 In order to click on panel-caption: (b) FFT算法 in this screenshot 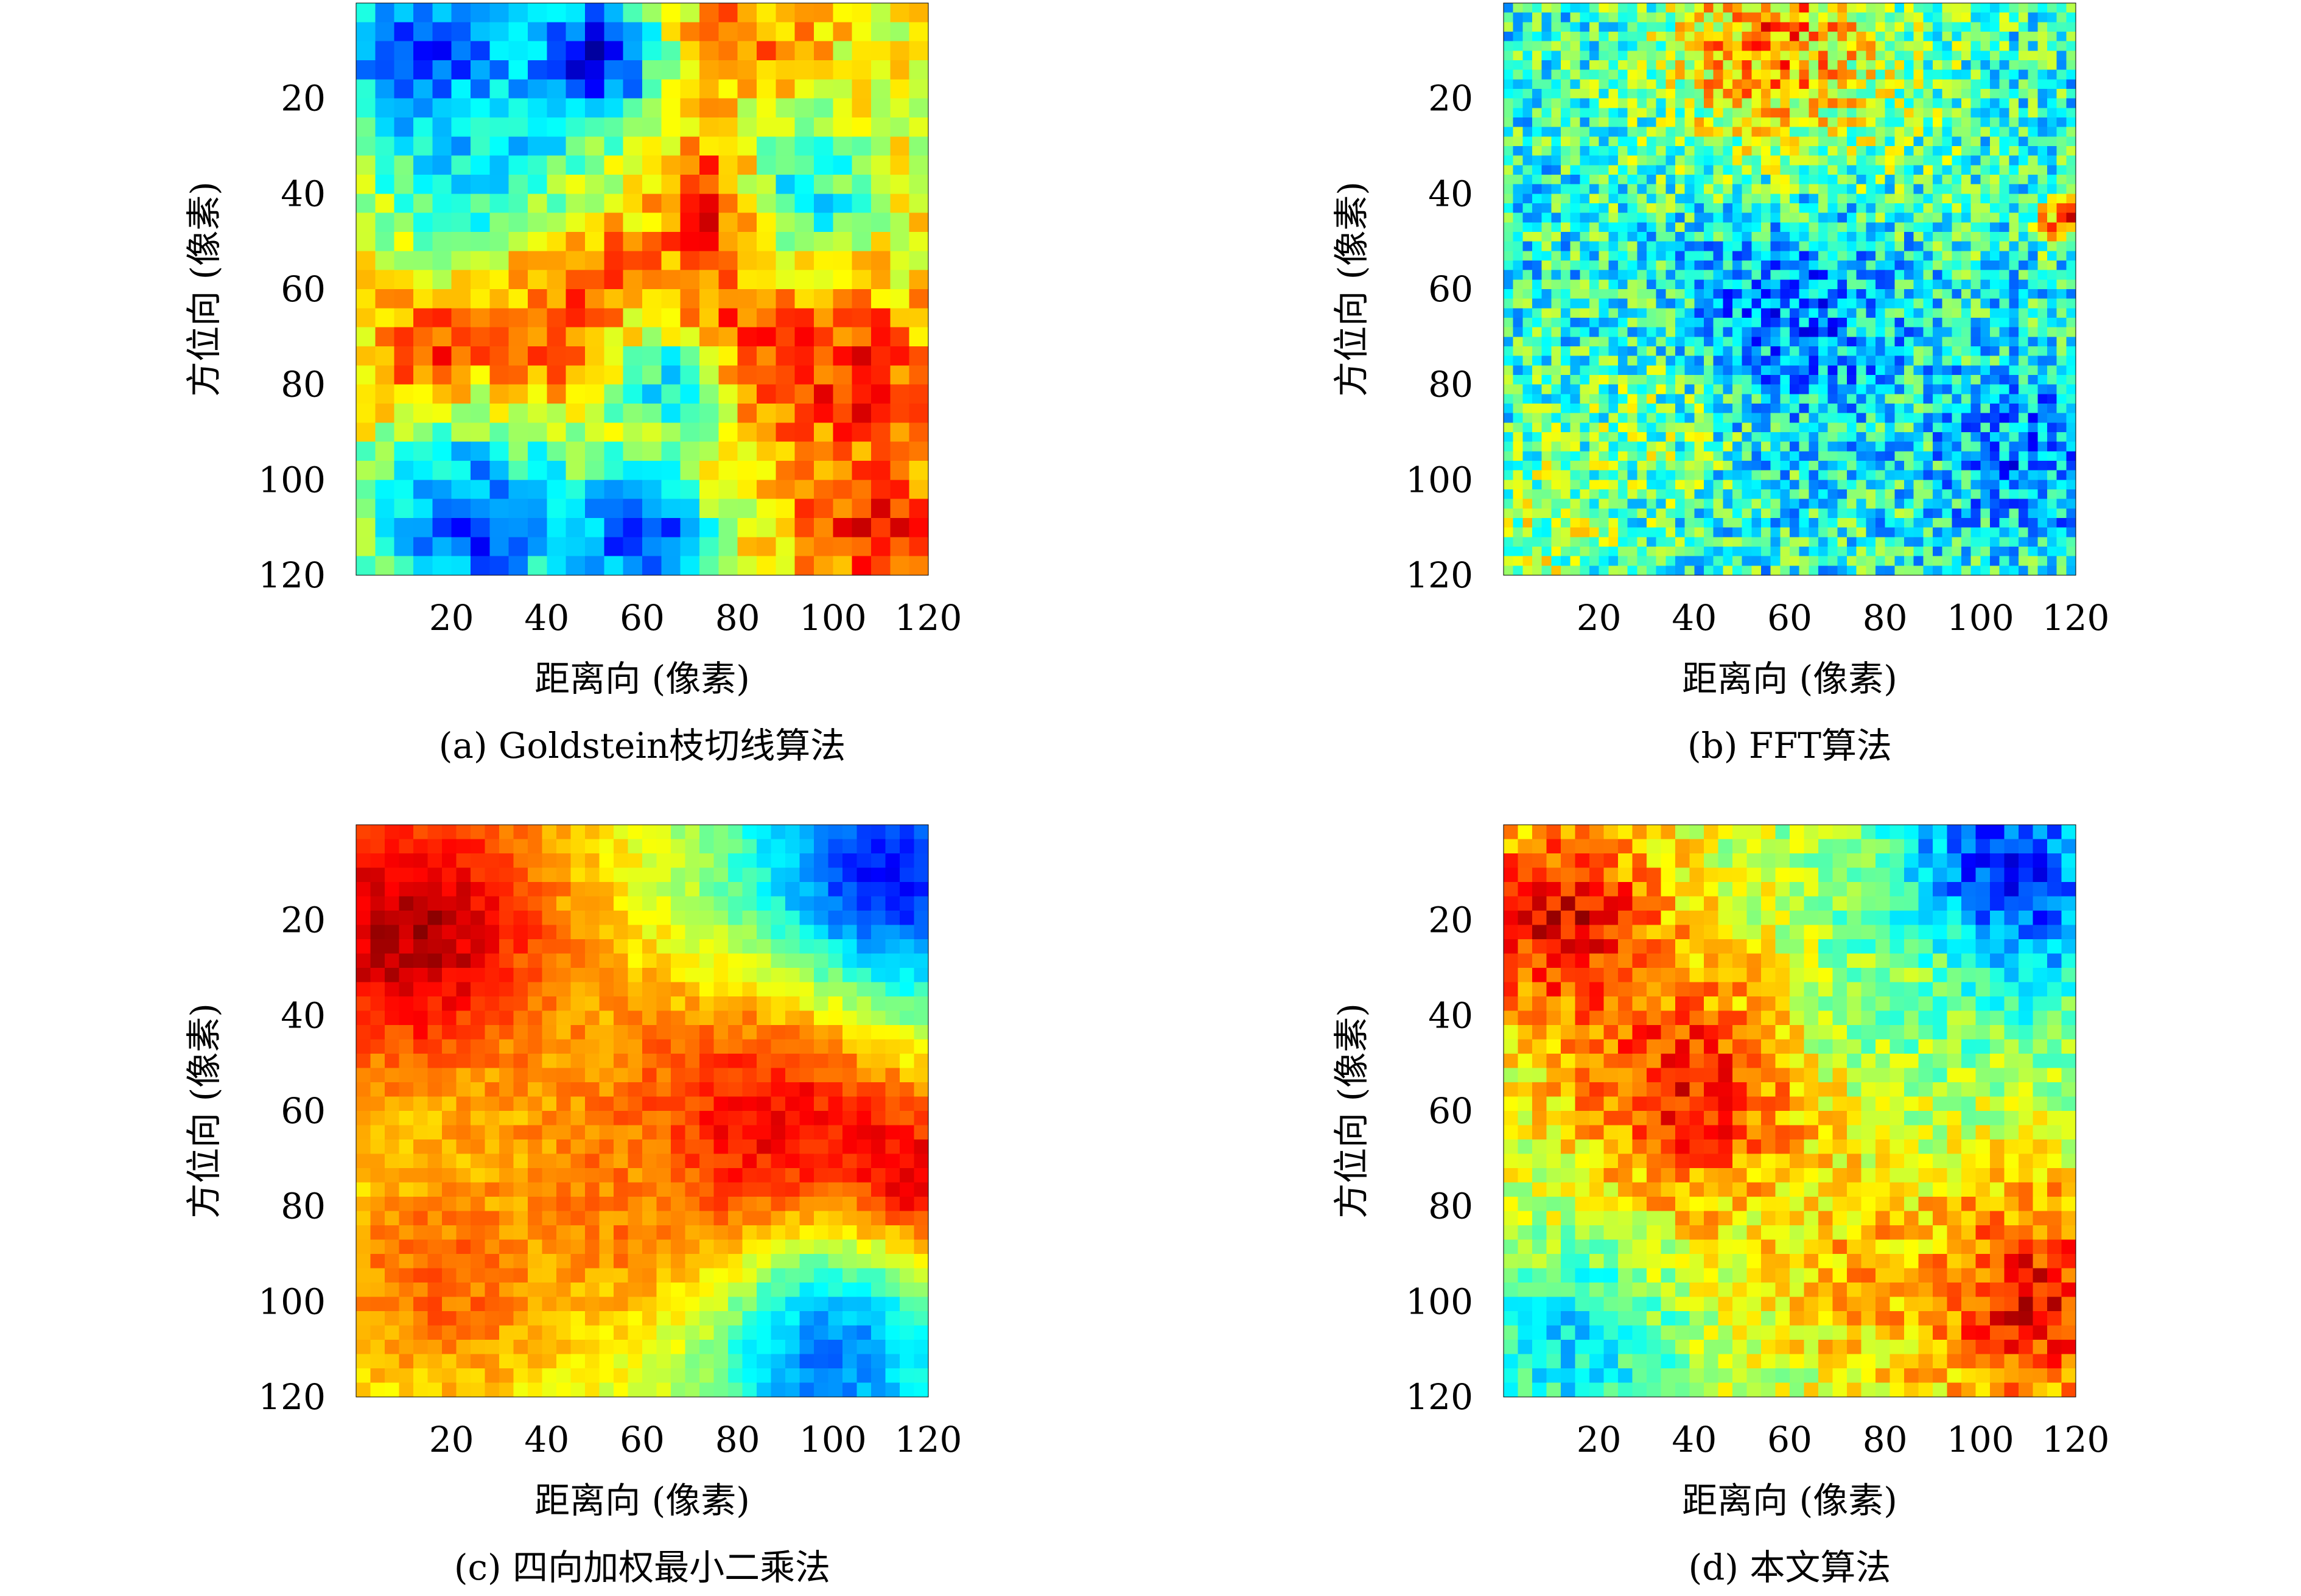, I will do `click(1789, 745)`.